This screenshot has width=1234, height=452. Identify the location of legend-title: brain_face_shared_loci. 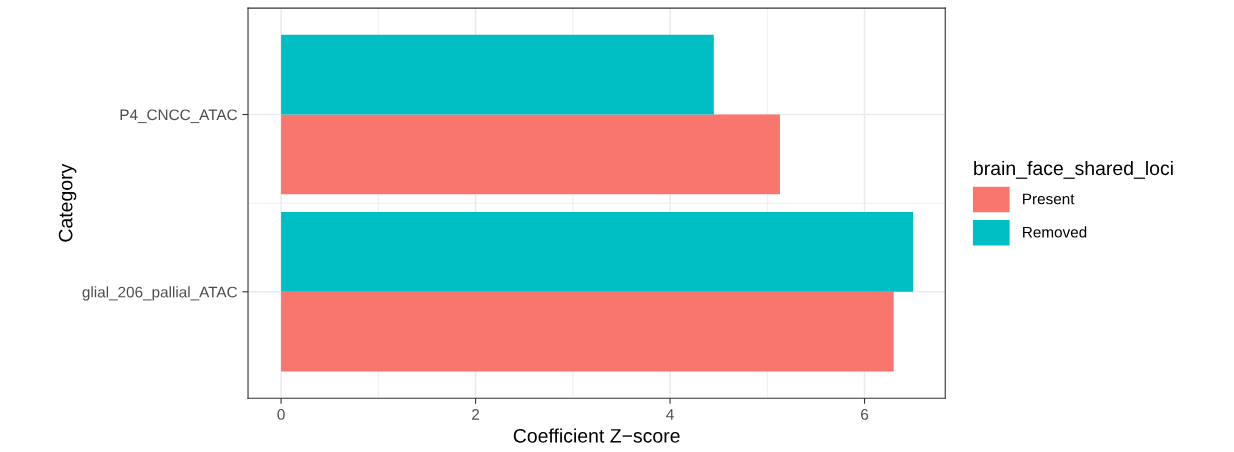
(1073, 169).